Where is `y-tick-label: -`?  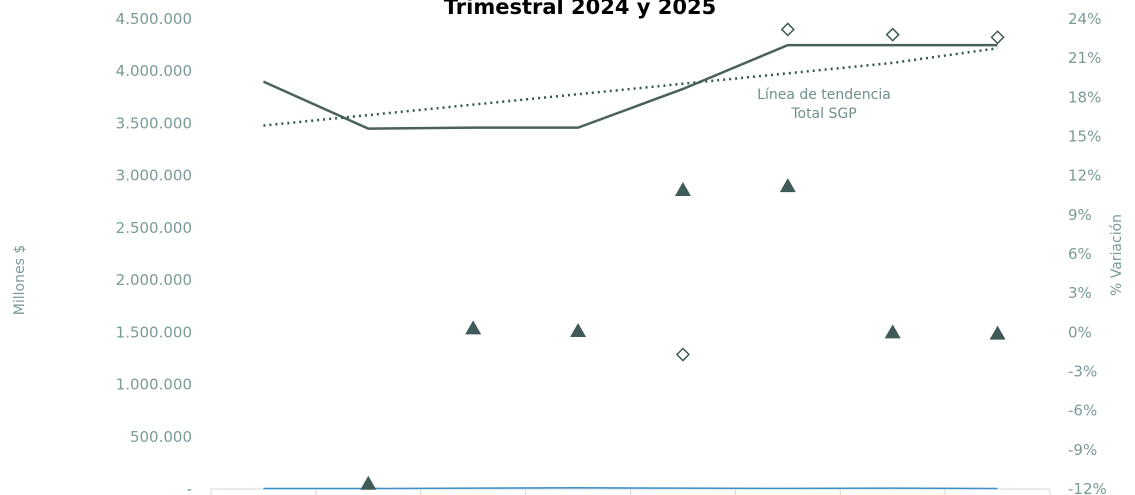 y-tick-label: - is located at coordinates (189, 487).